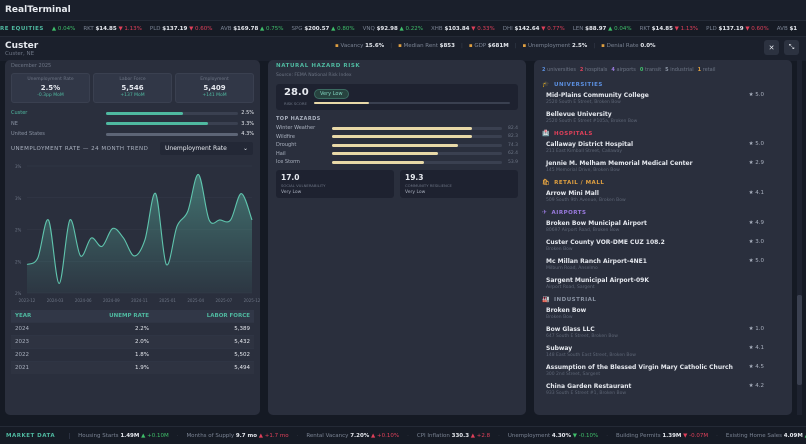  What do you see at coordinates (50, 95) in the screenshot?
I see `stat-delta: -0.3pp MoM` at bounding box center [50, 95].